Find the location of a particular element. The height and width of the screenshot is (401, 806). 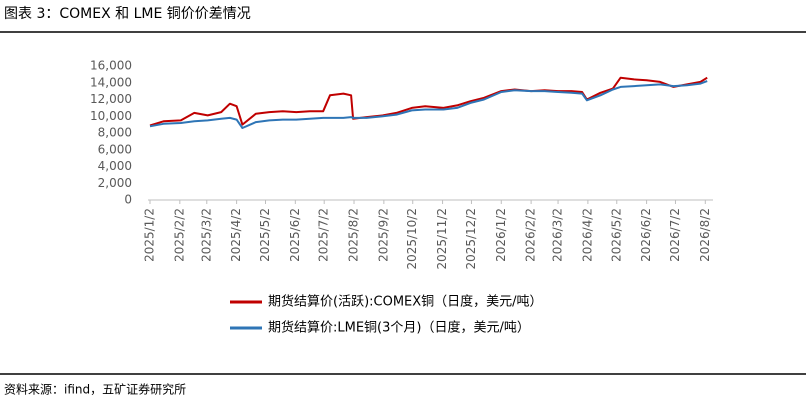

x-tick-label: 2025/4/2 is located at coordinates (236, 235).